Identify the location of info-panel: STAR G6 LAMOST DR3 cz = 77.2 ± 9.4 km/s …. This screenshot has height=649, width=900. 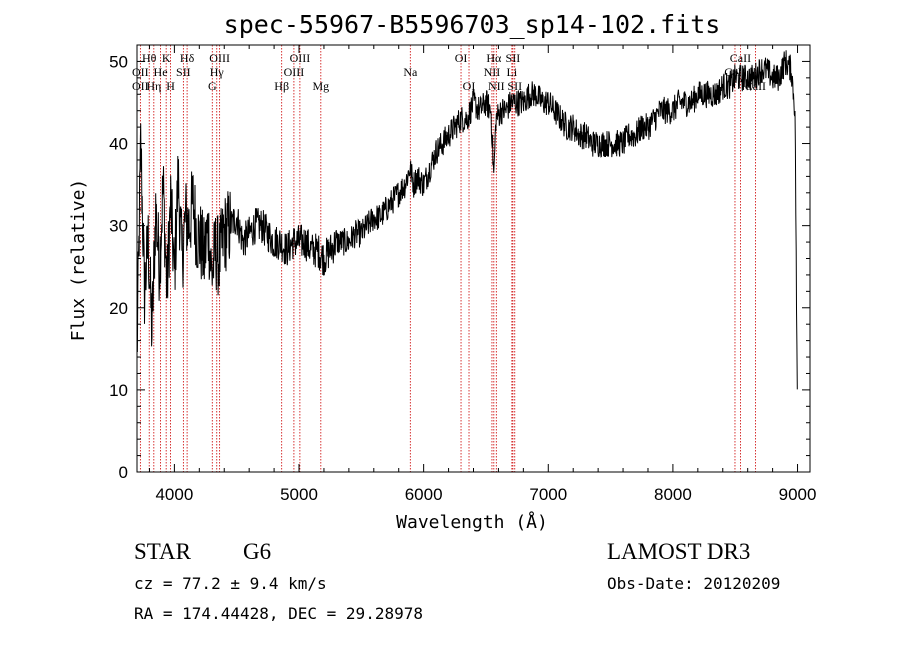
(457, 581).